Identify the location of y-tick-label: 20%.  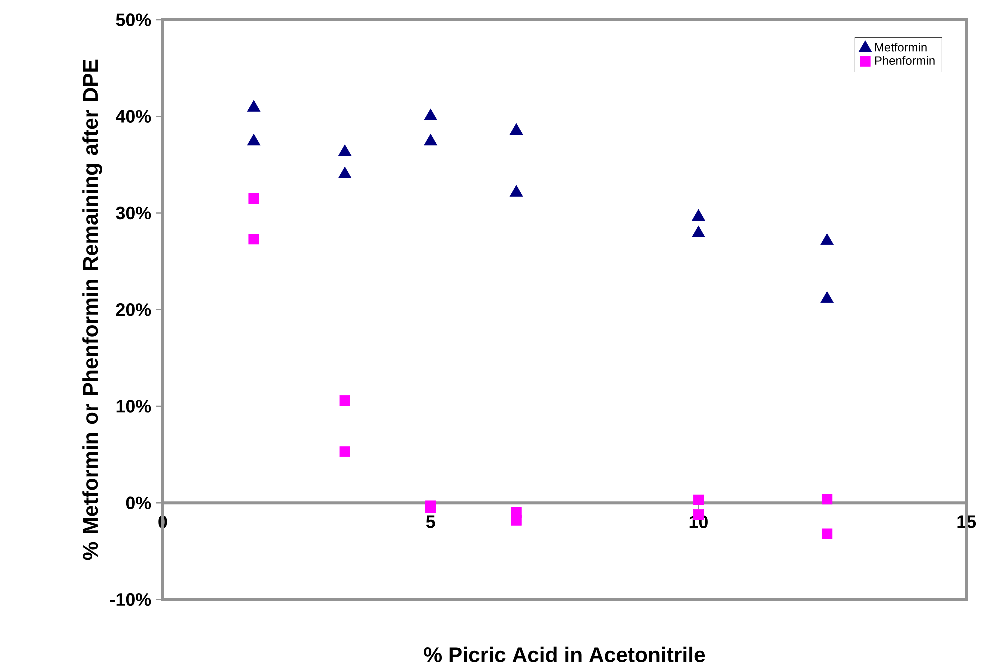
(134, 310).